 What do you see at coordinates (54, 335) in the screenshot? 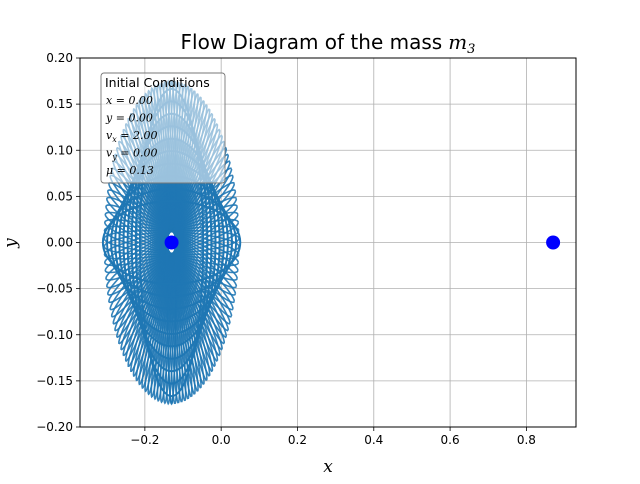
I see `y-tick-label: −0.10` at bounding box center [54, 335].